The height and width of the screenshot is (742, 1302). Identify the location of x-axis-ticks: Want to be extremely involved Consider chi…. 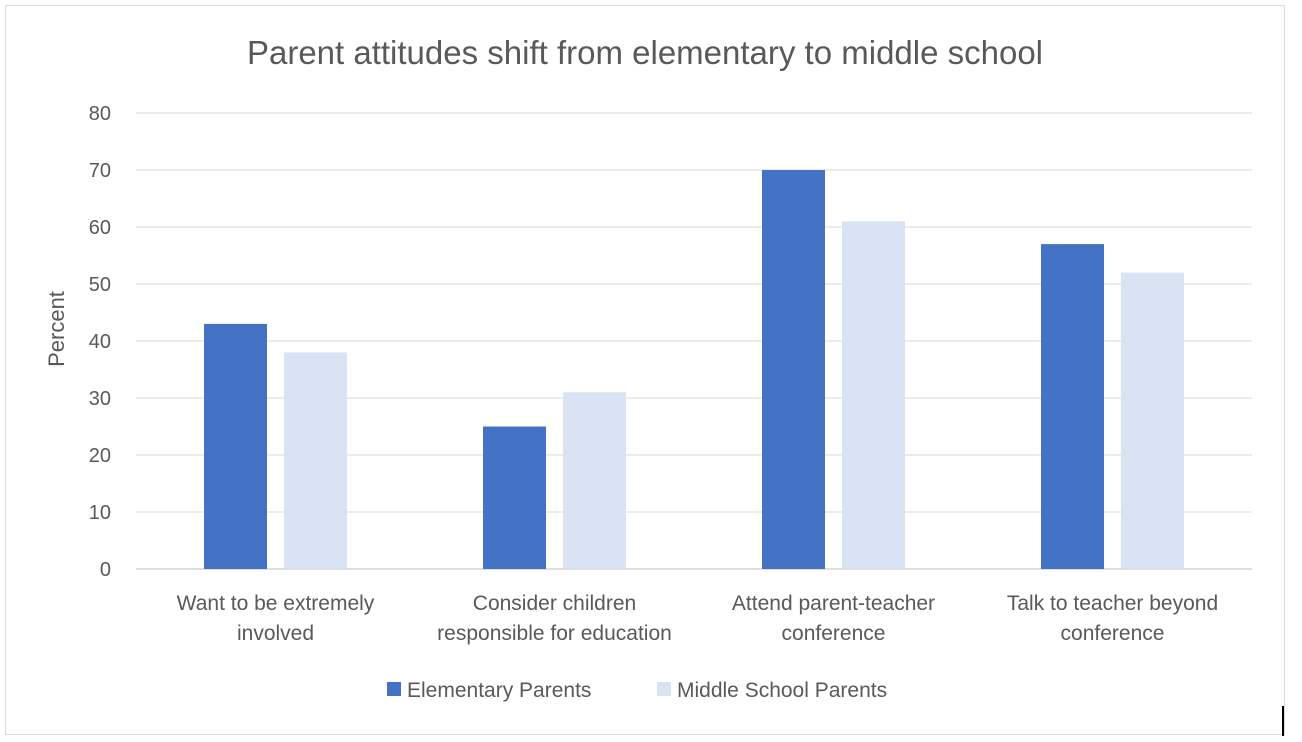
(697, 618).